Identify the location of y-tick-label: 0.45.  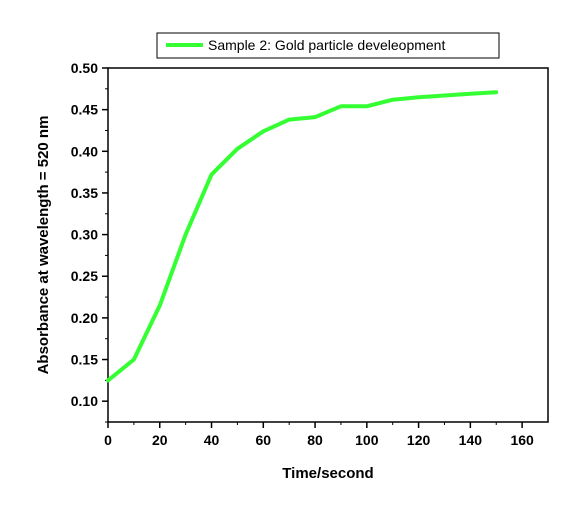
(84, 110).